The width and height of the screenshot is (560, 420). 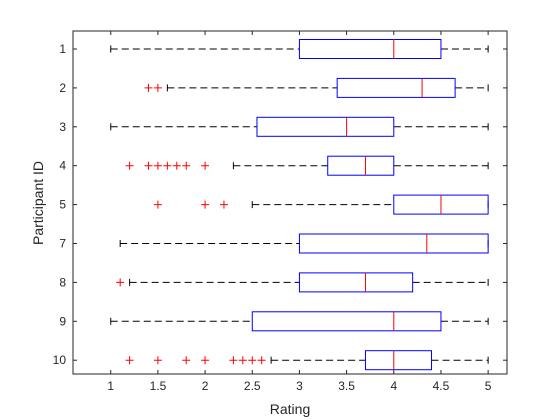 What do you see at coordinates (290, 409) in the screenshot?
I see `x-axis-label: Rating` at bounding box center [290, 409].